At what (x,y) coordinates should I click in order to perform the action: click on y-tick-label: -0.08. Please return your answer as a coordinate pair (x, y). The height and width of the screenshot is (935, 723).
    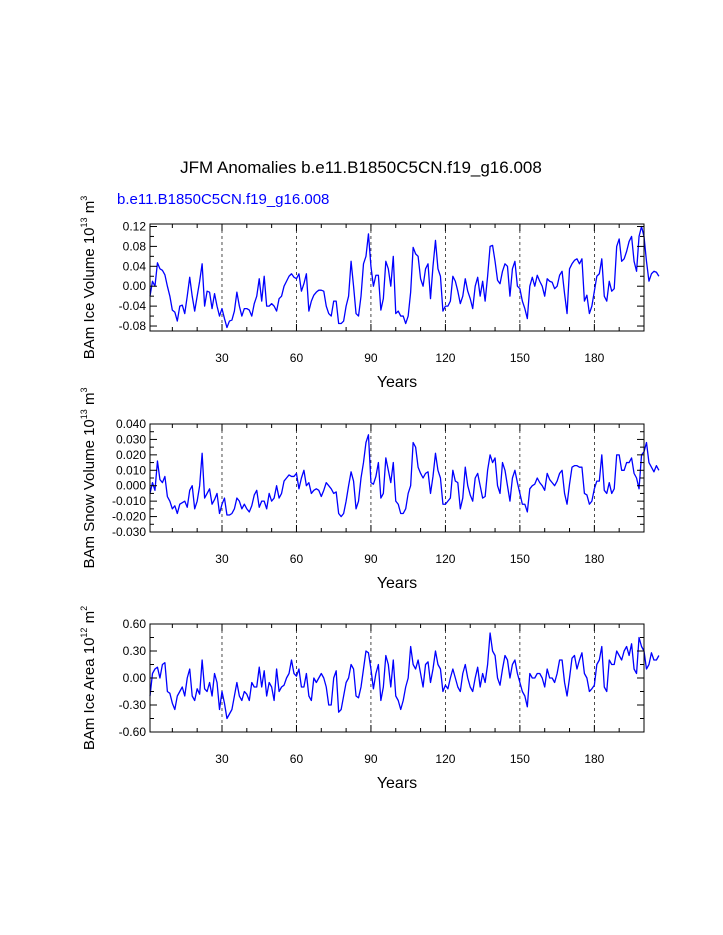
    Looking at the image, I should click on (133, 326).